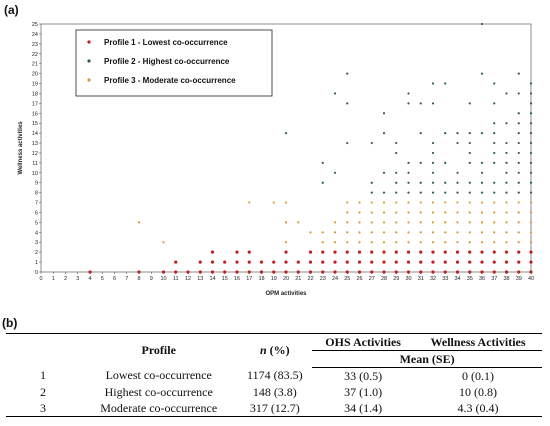 Image resolution: width=550 pixels, height=426 pixels. Describe the element at coordinates (263, 350) in the screenshot. I see `n-symbol: n` at that location.